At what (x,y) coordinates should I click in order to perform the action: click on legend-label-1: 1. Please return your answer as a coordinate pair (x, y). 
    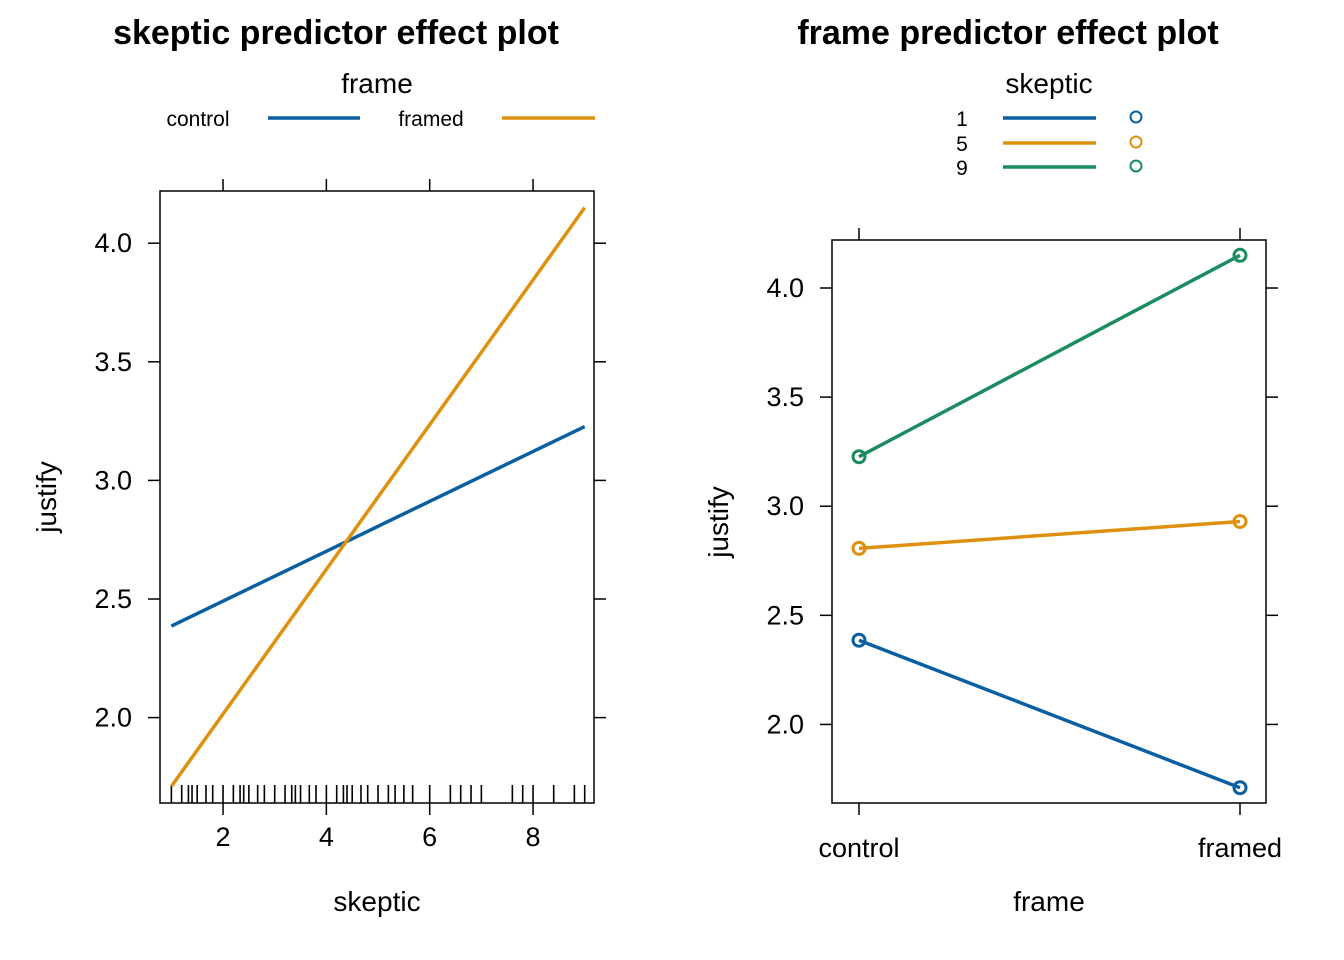
    Looking at the image, I should click on (962, 119).